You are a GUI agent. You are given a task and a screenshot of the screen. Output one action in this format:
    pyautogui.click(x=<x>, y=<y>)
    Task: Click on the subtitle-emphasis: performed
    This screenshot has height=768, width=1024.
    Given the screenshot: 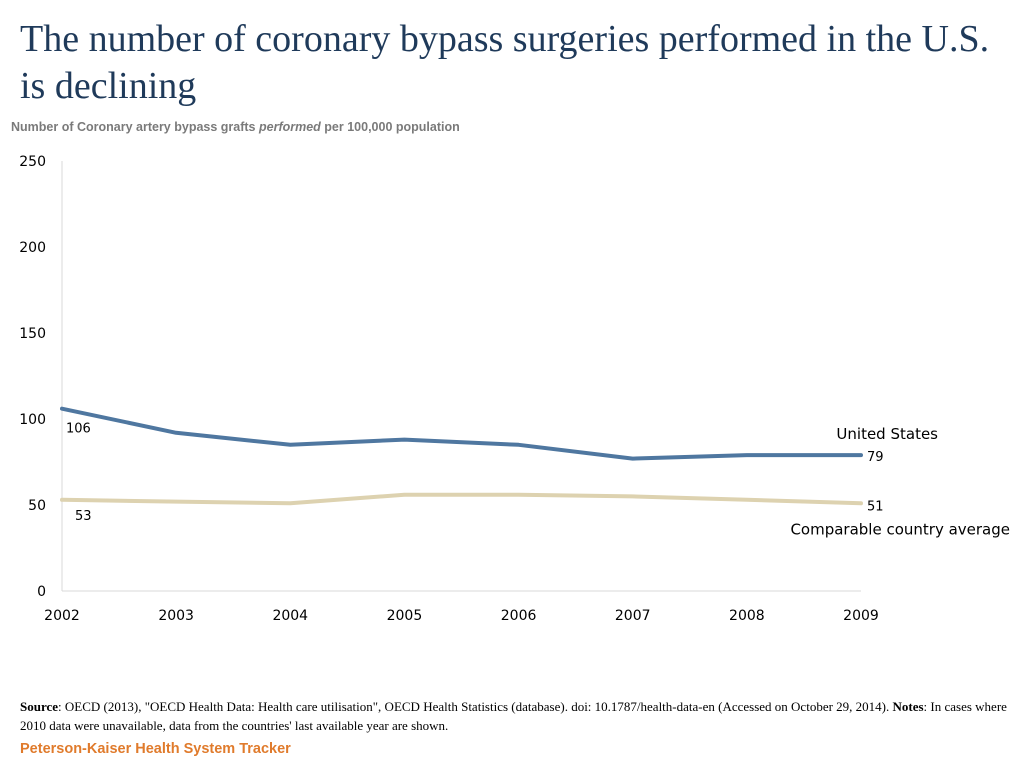 What is the action you would take?
    pyautogui.click(x=290, y=127)
    